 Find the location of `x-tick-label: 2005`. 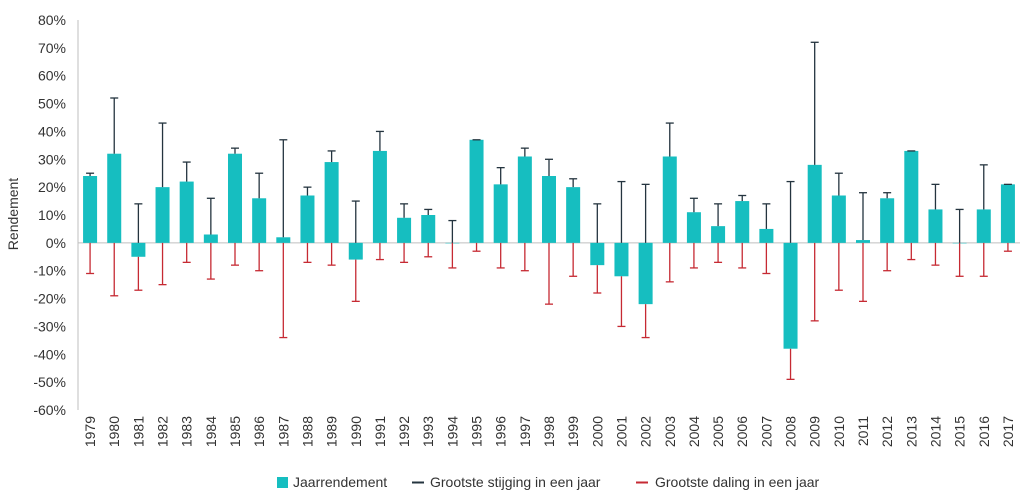

x-tick-label: 2005 is located at coordinates (718, 431).